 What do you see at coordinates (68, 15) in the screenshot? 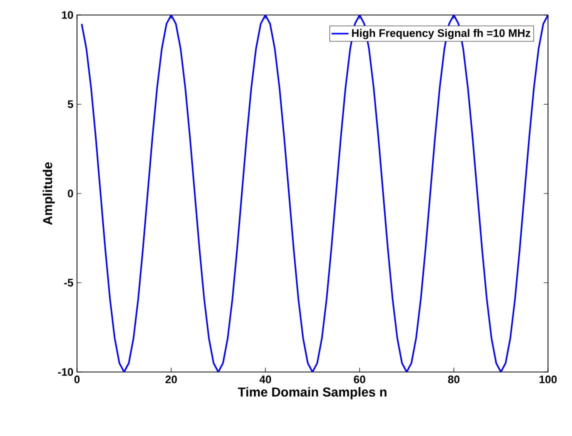
I see `y-tick-label: 10` at bounding box center [68, 15].